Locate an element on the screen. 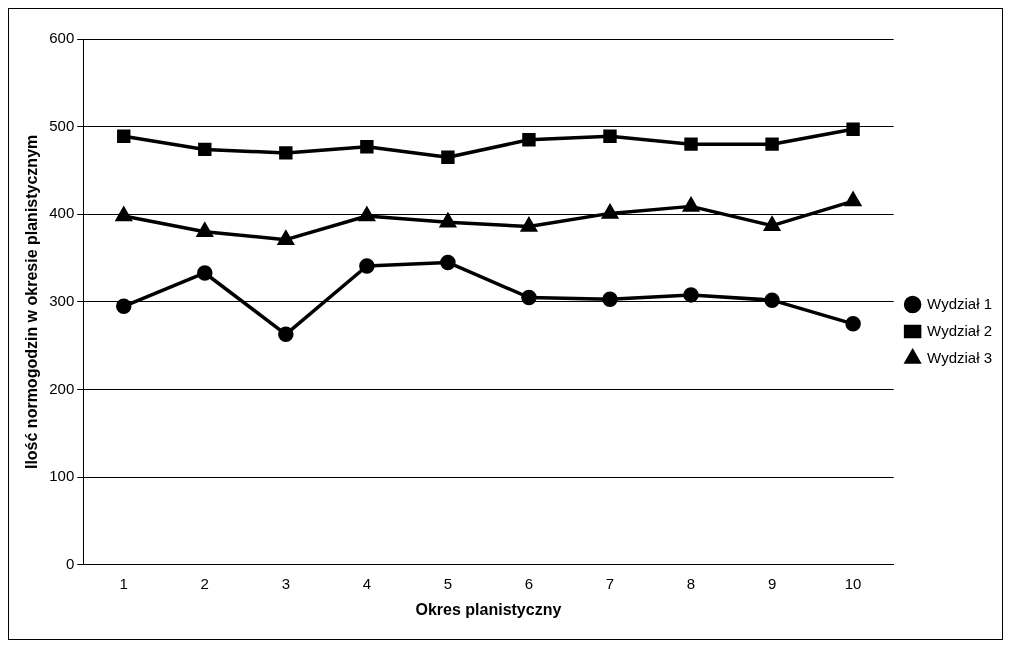  x-tick-label: 1 is located at coordinates (123, 583).